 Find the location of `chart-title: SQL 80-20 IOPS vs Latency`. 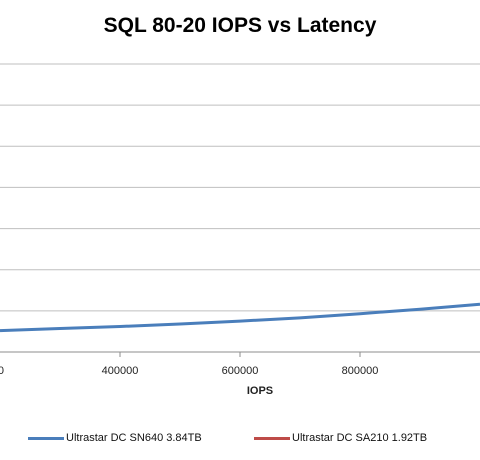

chart-title: SQL 80-20 IOPS vs Latency is located at coordinates (240, 25).